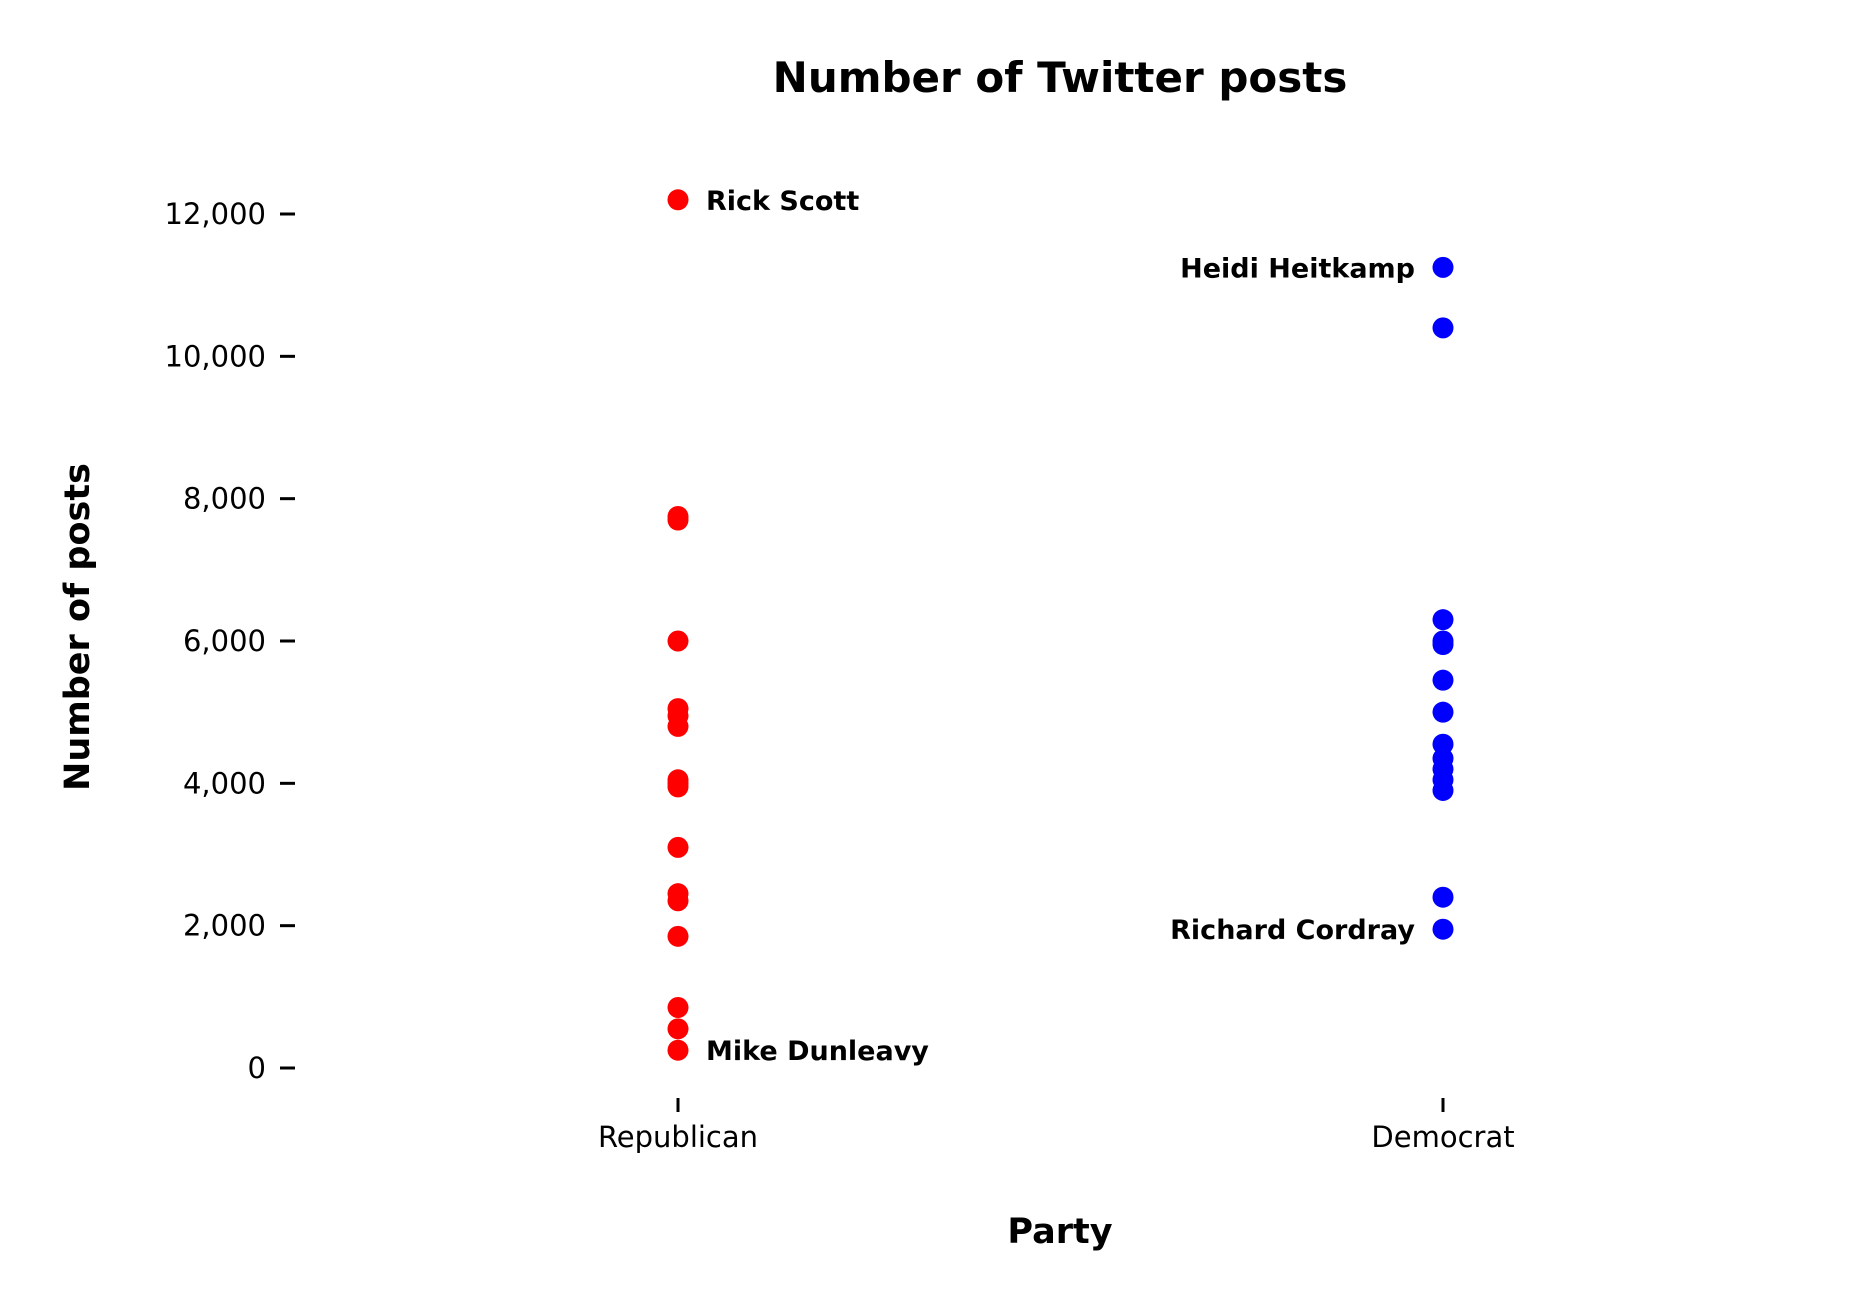  What do you see at coordinates (1292, 930) in the screenshot?
I see `point-annotation-label: Richard Cordray` at bounding box center [1292, 930].